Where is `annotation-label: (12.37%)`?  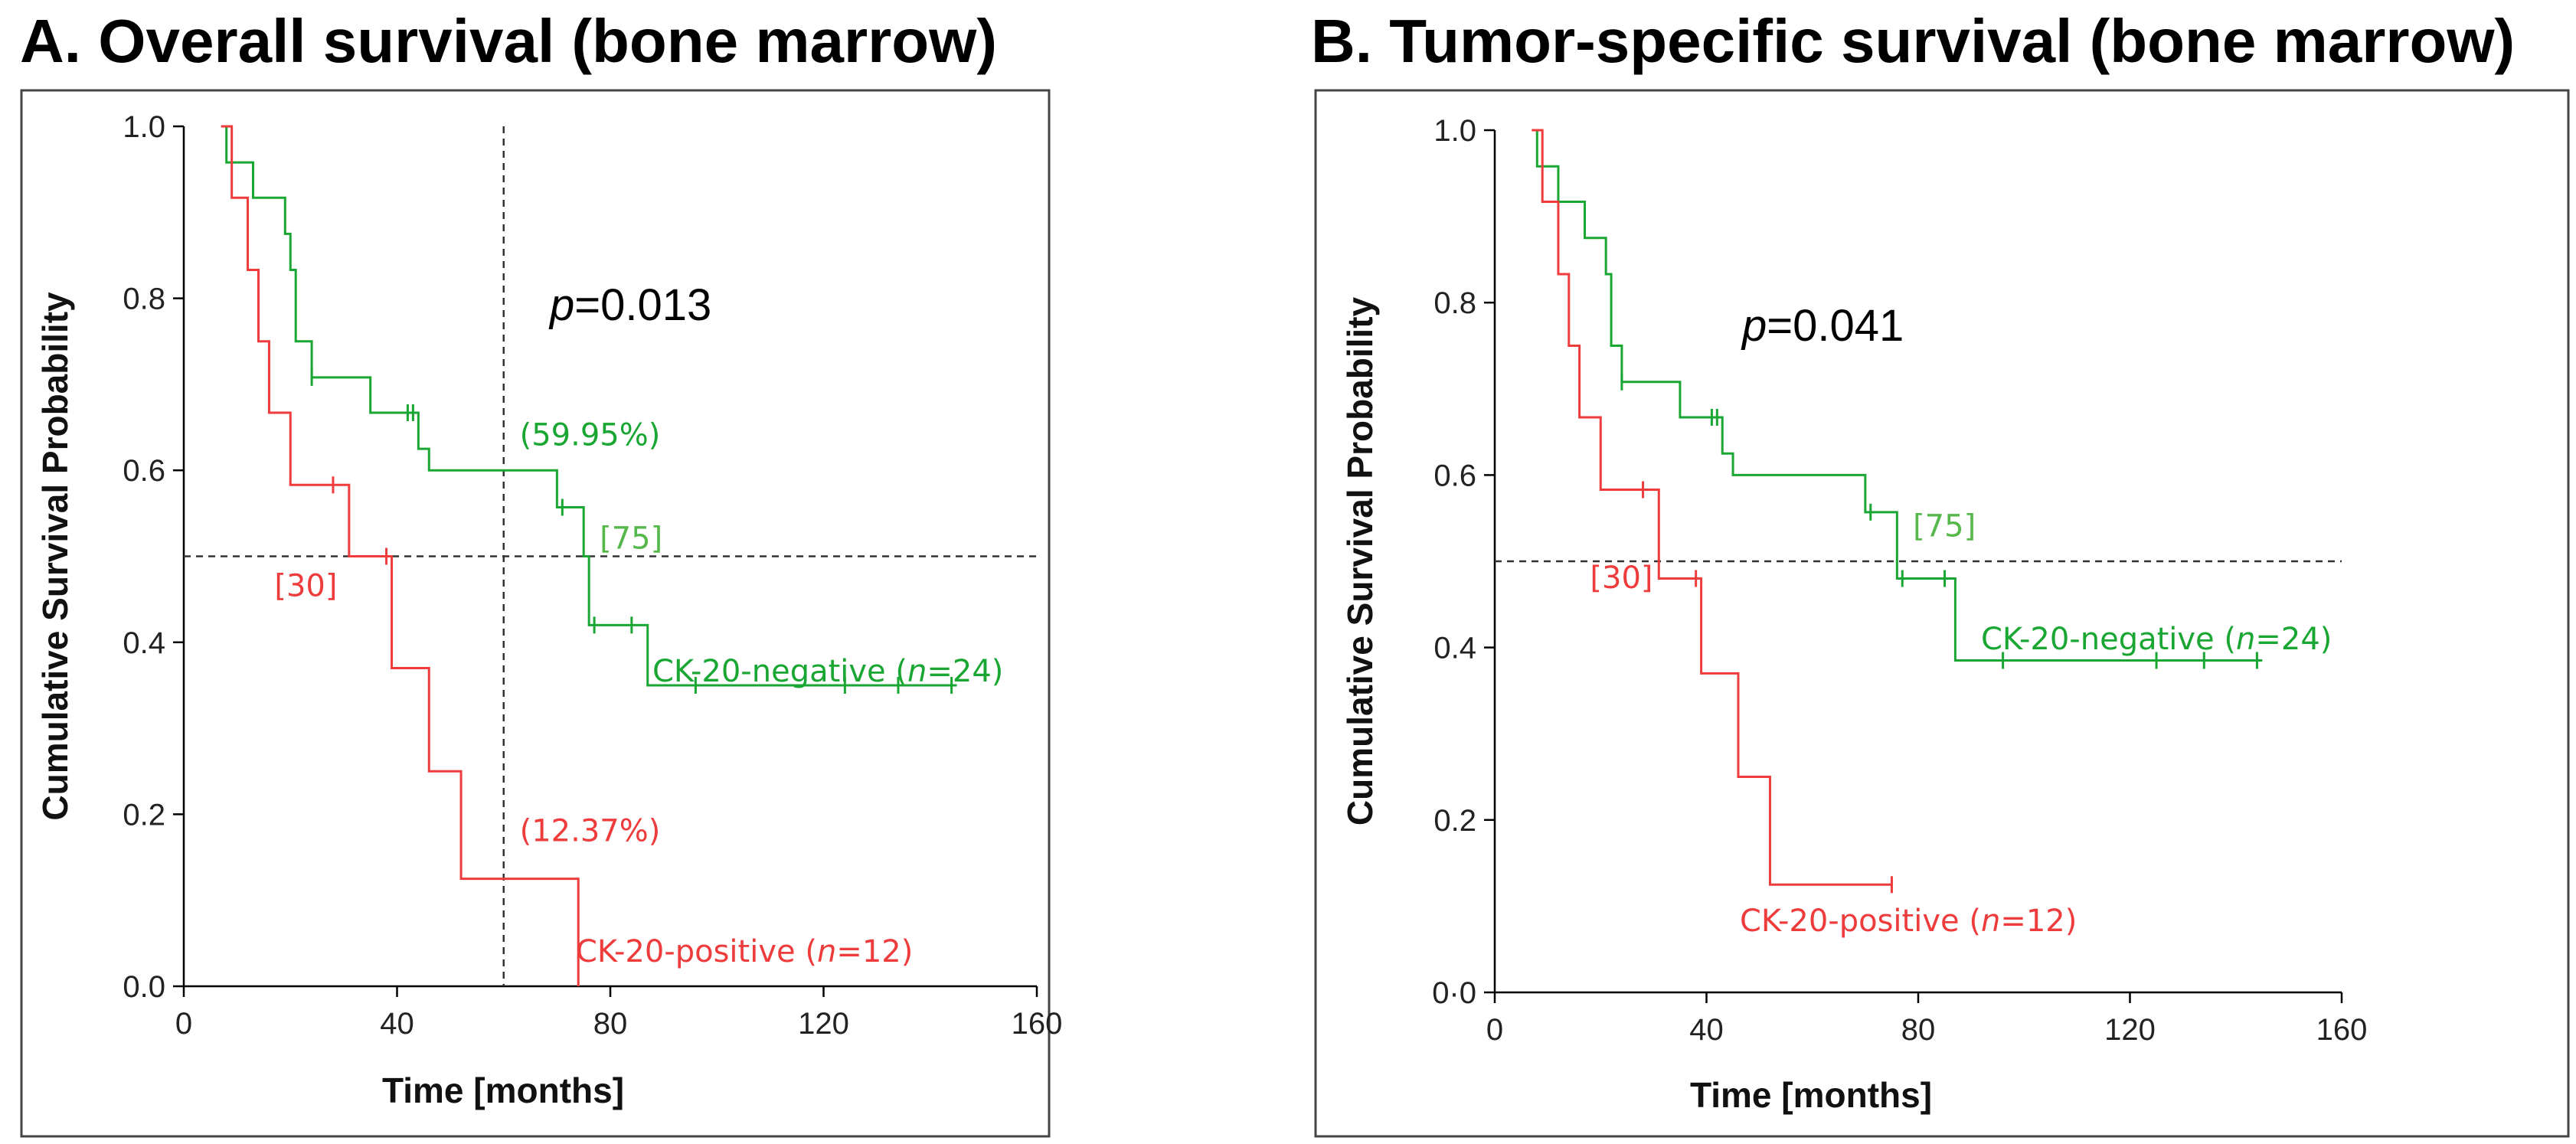 annotation-label: (12.37%) is located at coordinates (590, 830).